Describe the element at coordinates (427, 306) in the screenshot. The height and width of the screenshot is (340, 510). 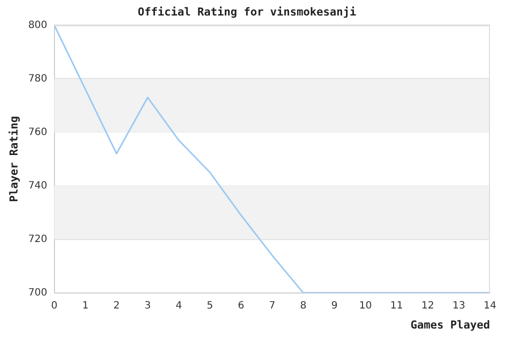
I see `x-tick-label: 12` at that location.